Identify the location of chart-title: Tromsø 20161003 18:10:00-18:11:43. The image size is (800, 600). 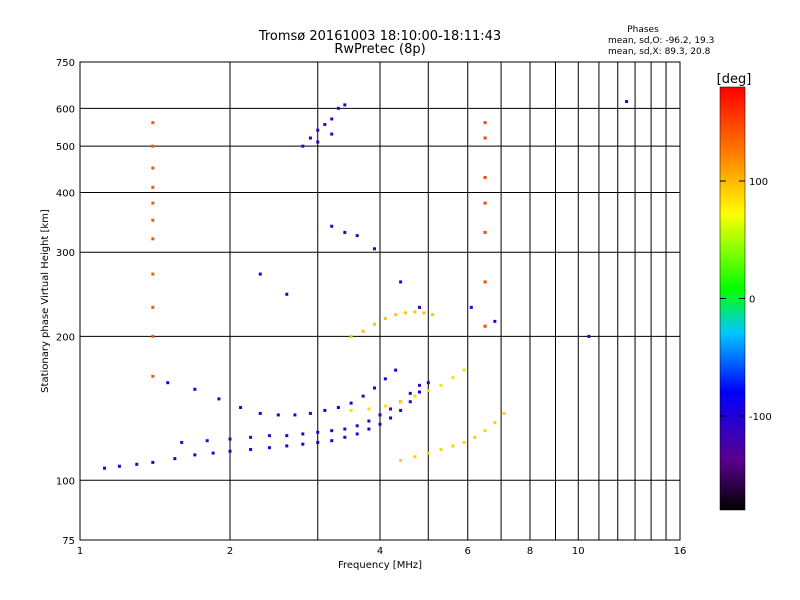
(379, 36).